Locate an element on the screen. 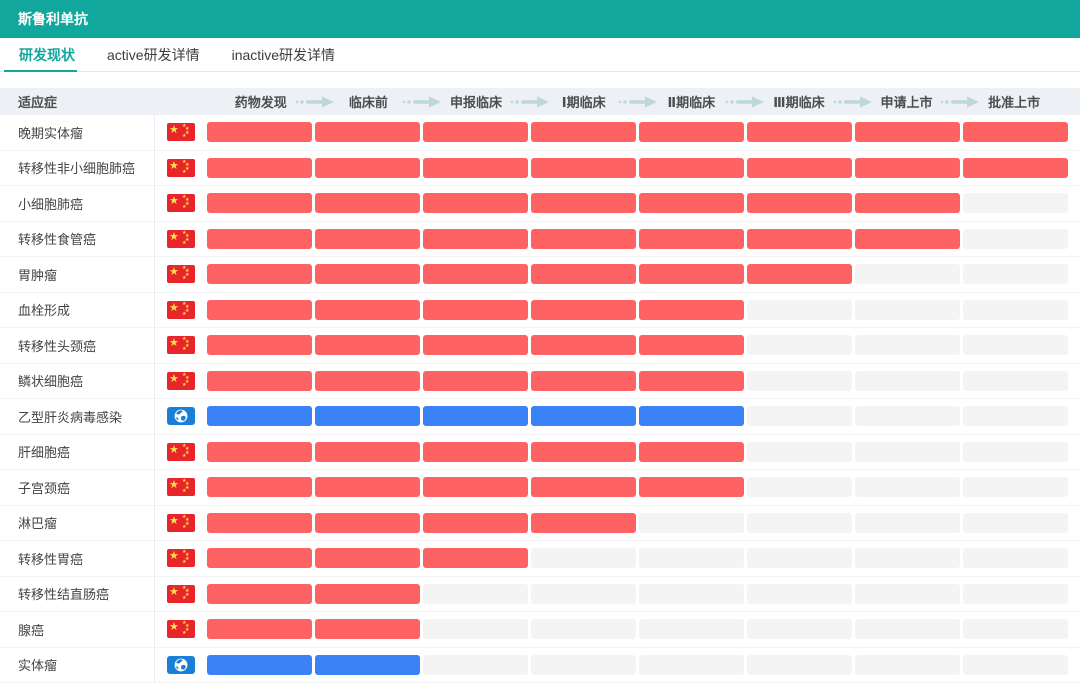  region-badge-cell: ★ ★ ★ ★ ★ is located at coordinates (181, 593).